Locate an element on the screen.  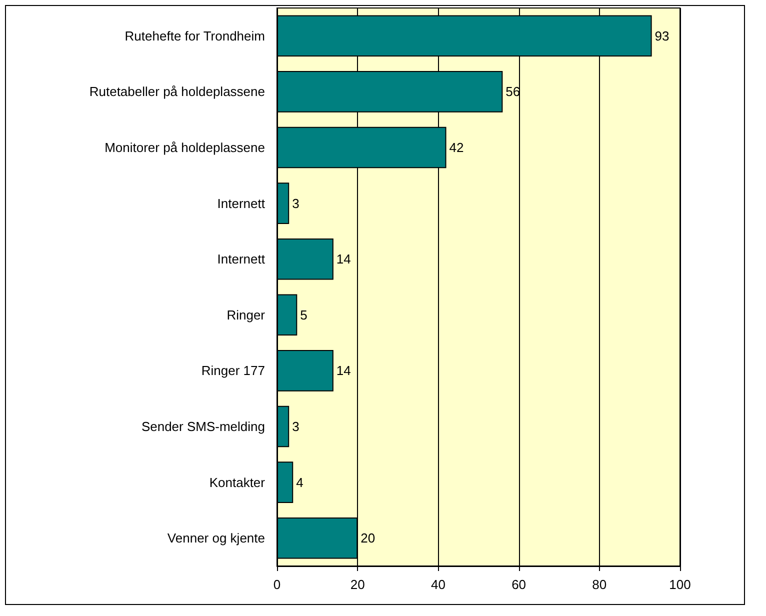
x-tick-label: 20 is located at coordinates (357, 584).